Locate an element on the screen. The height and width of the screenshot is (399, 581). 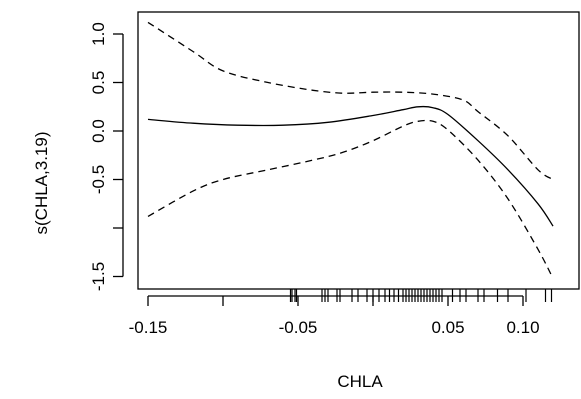
y-tick-label: -0.5 is located at coordinates (98, 179).